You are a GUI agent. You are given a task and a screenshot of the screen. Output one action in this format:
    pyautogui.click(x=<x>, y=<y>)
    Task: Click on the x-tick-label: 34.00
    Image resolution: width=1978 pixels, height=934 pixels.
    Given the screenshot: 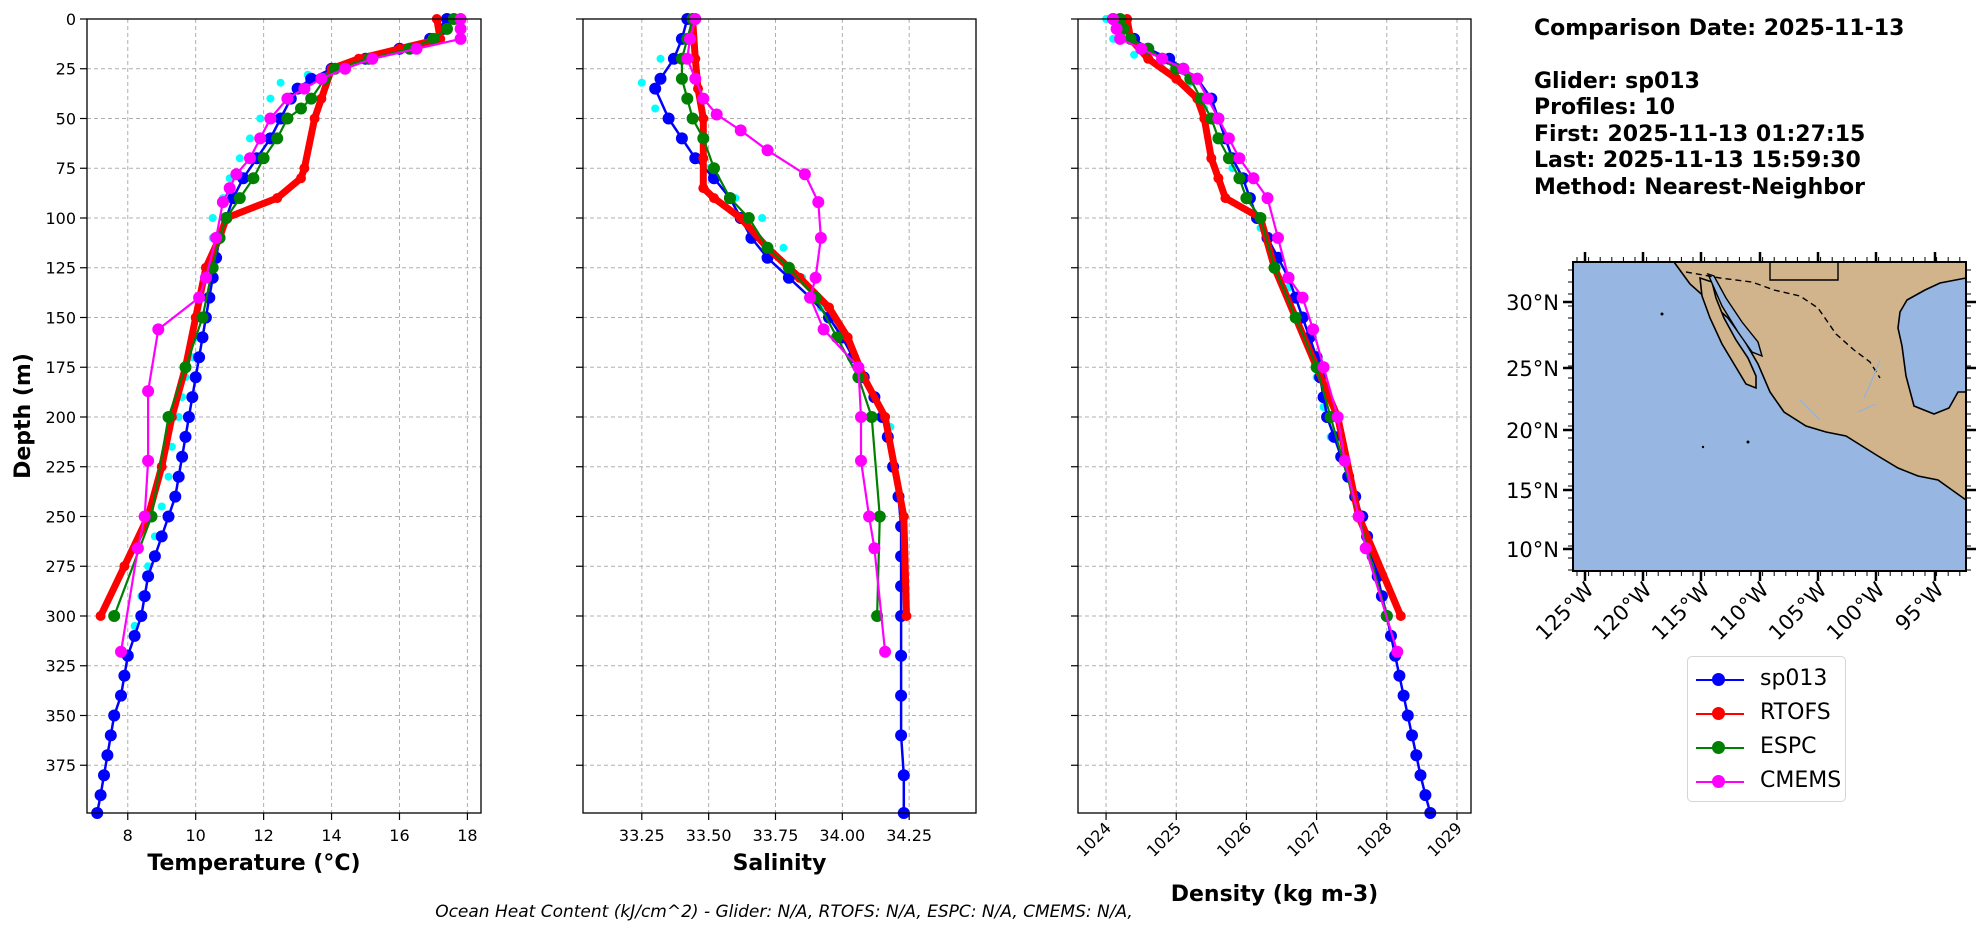 What is the action you would take?
    pyautogui.click(x=842, y=835)
    